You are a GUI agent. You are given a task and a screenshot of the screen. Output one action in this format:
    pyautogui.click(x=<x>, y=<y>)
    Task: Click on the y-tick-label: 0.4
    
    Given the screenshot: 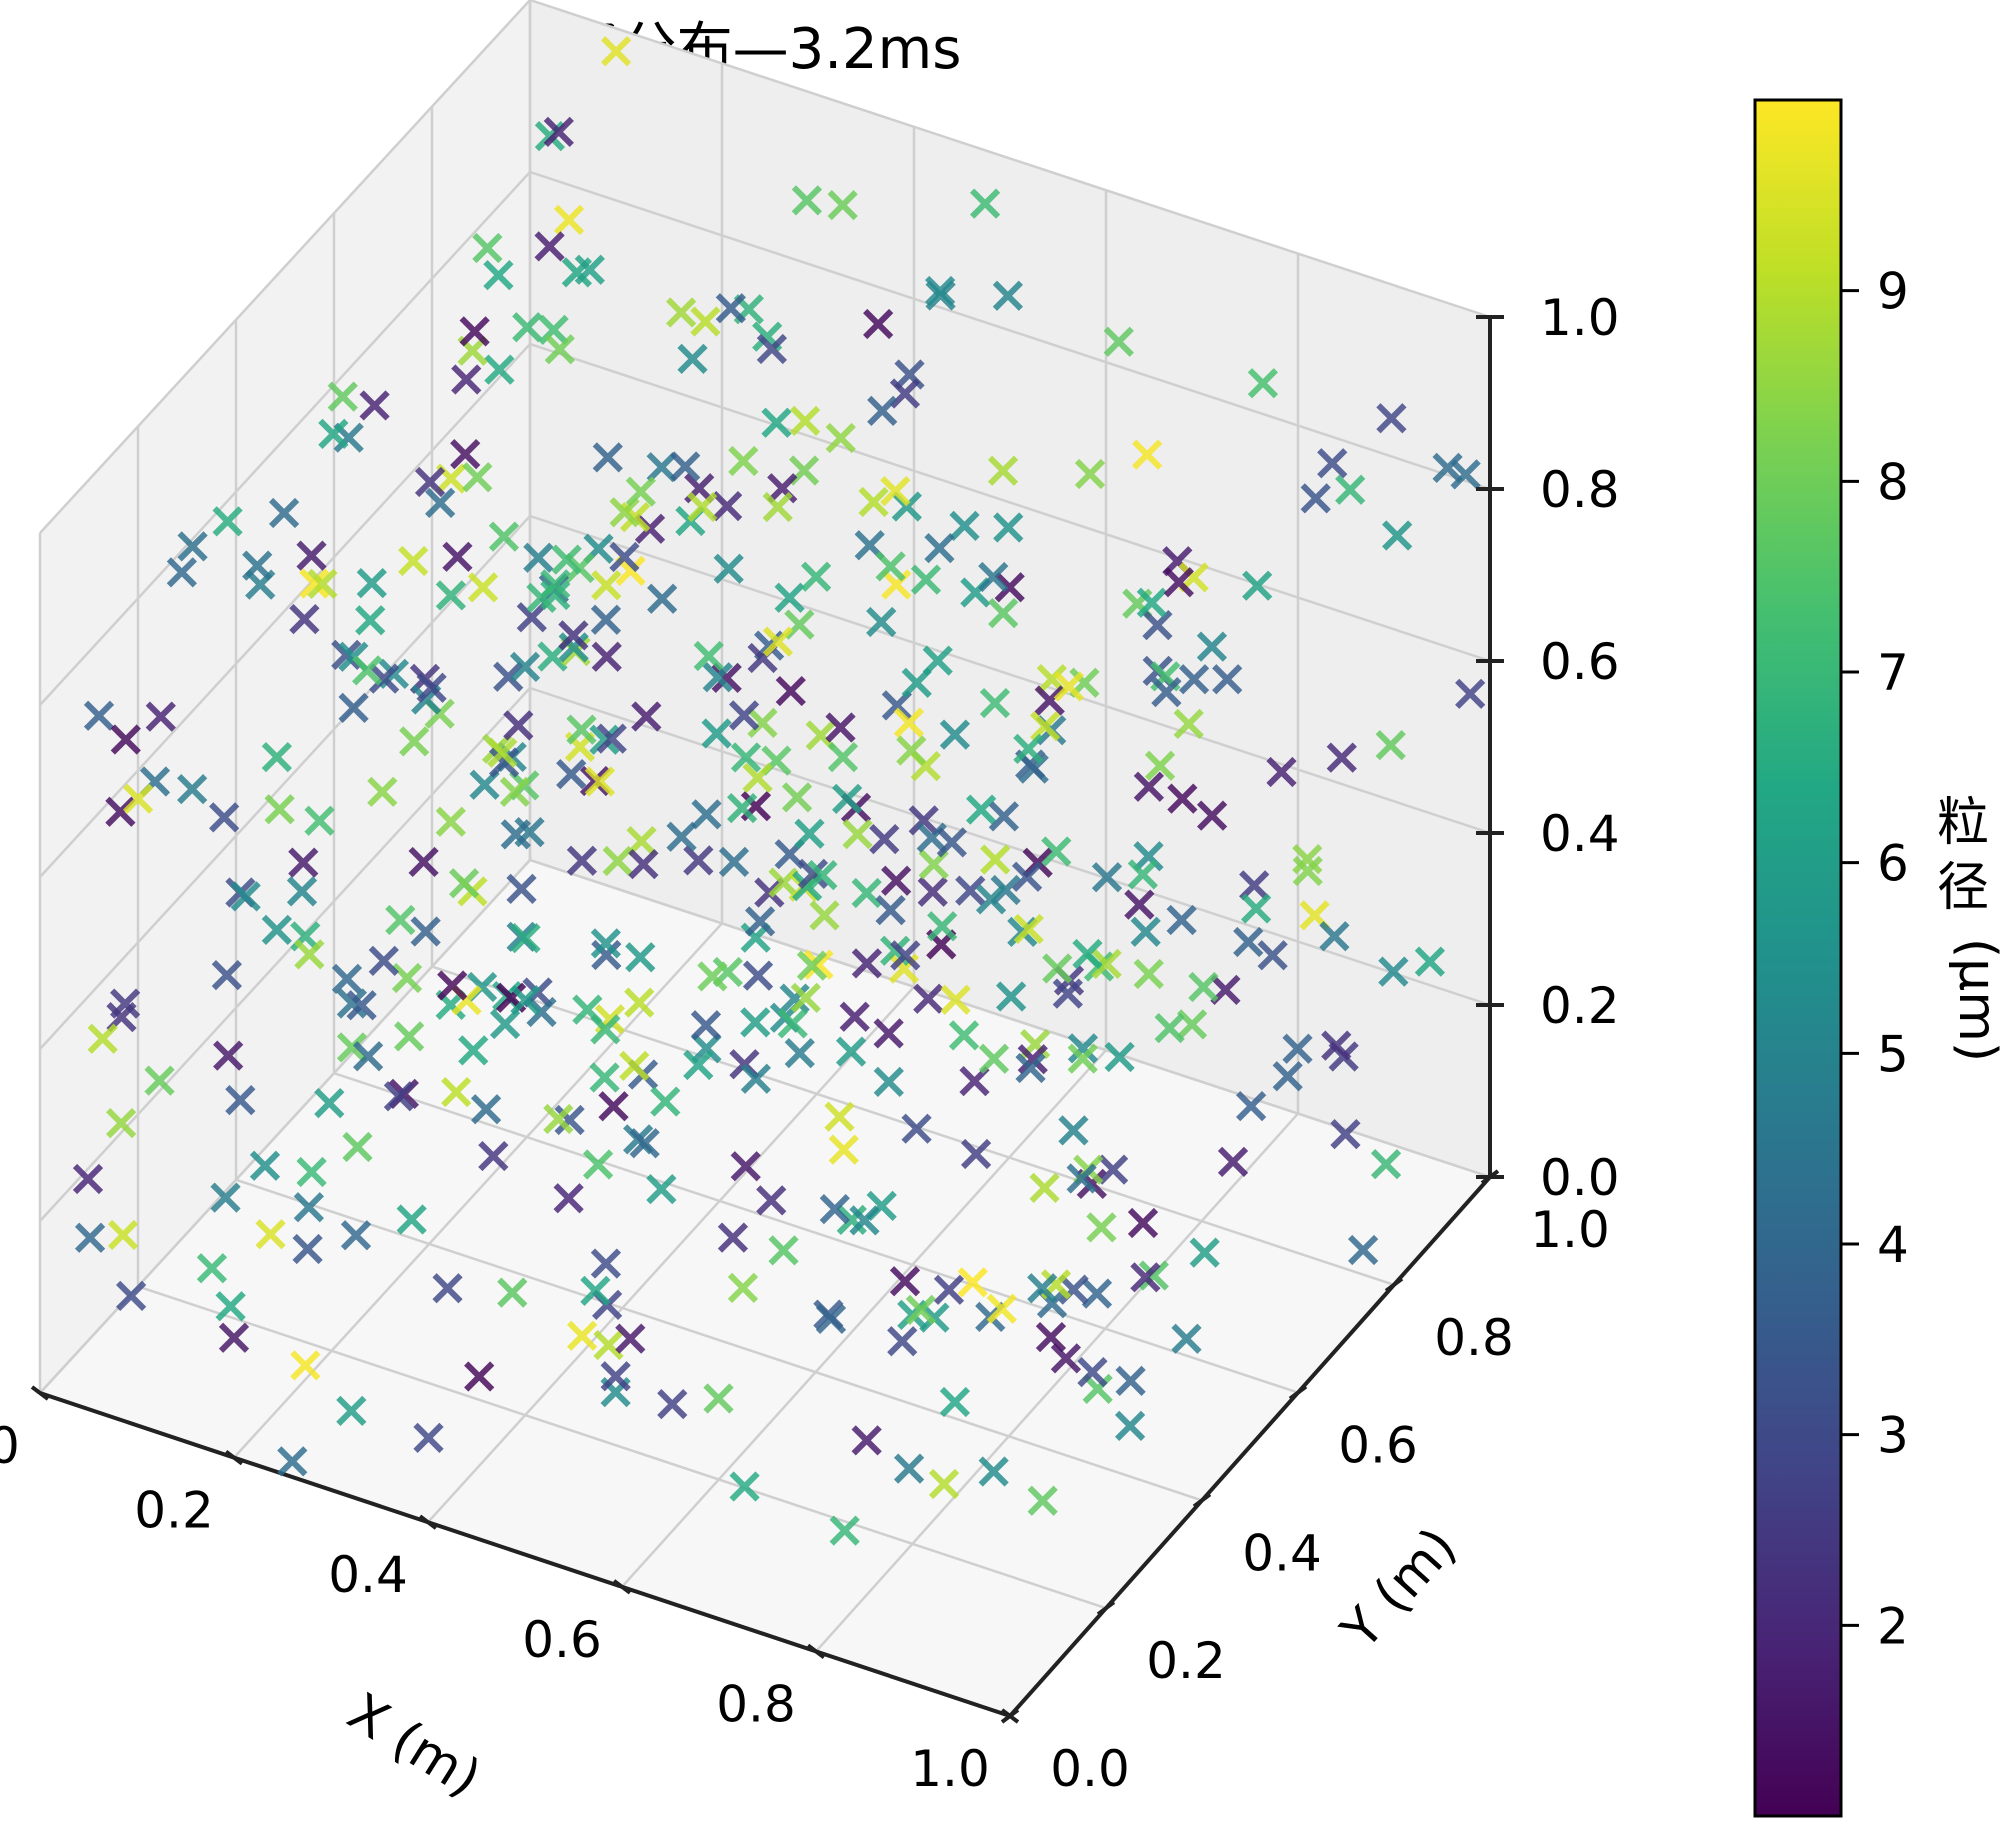 What is the action you would take?
    pyautogui.click(x=1282, y=1553)
    